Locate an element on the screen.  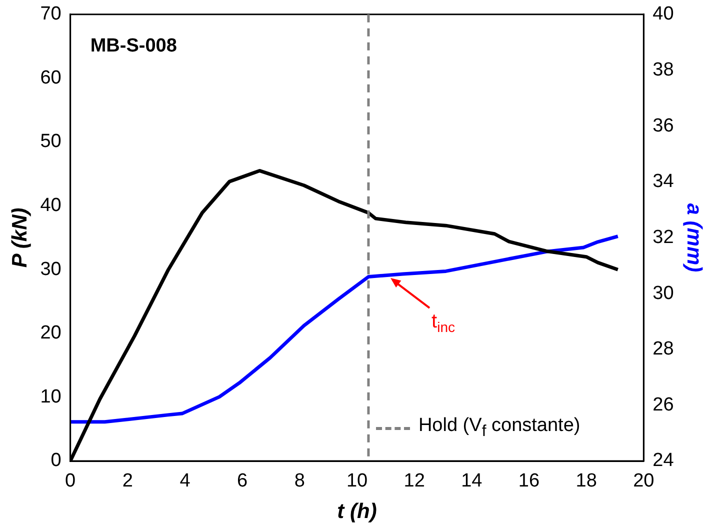
x-tick-label: 20 is located at coordinates (643, 481).